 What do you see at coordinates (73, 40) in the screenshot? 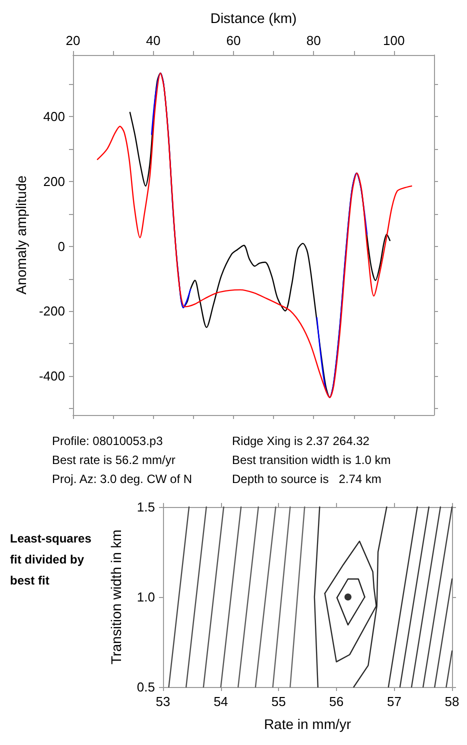
I see `x-tick-label: 20` at bounding box center [73, 40].